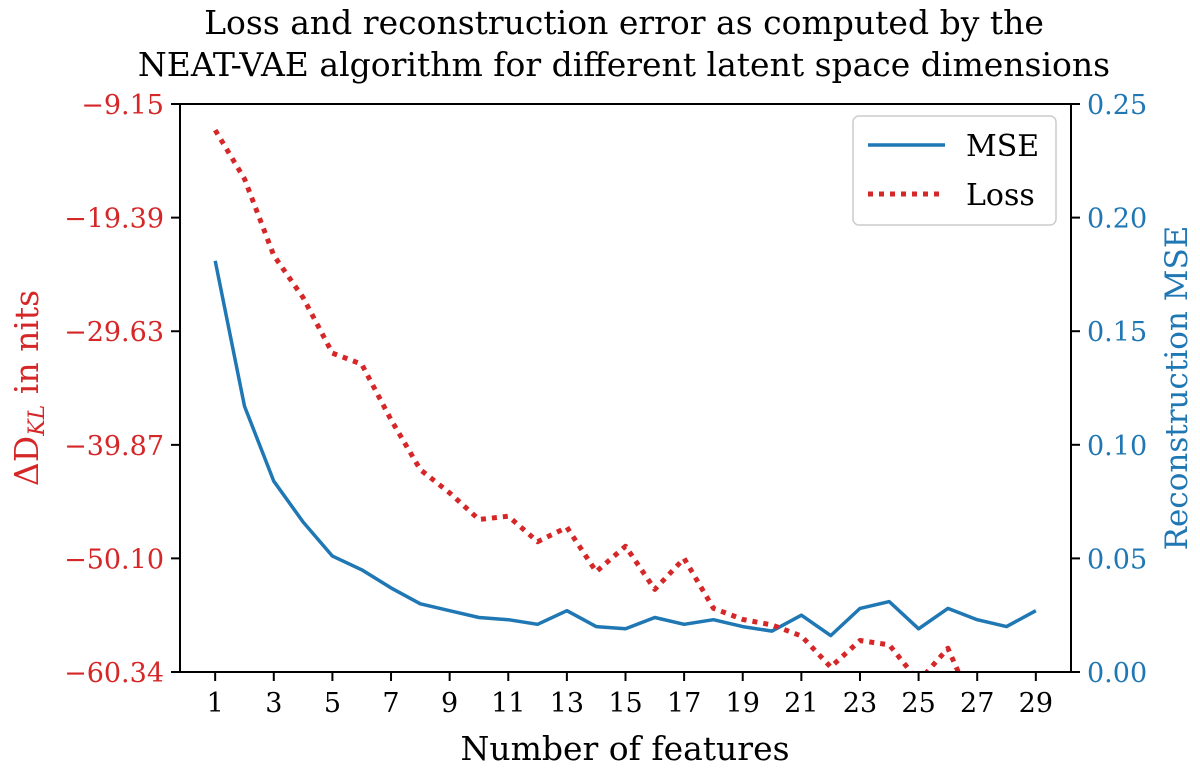 The image size is (1200, 772). Describe the element at coordinates (37, 421) in the screenshot. I see `y-left-axis-label-subscript: KL` at that location.